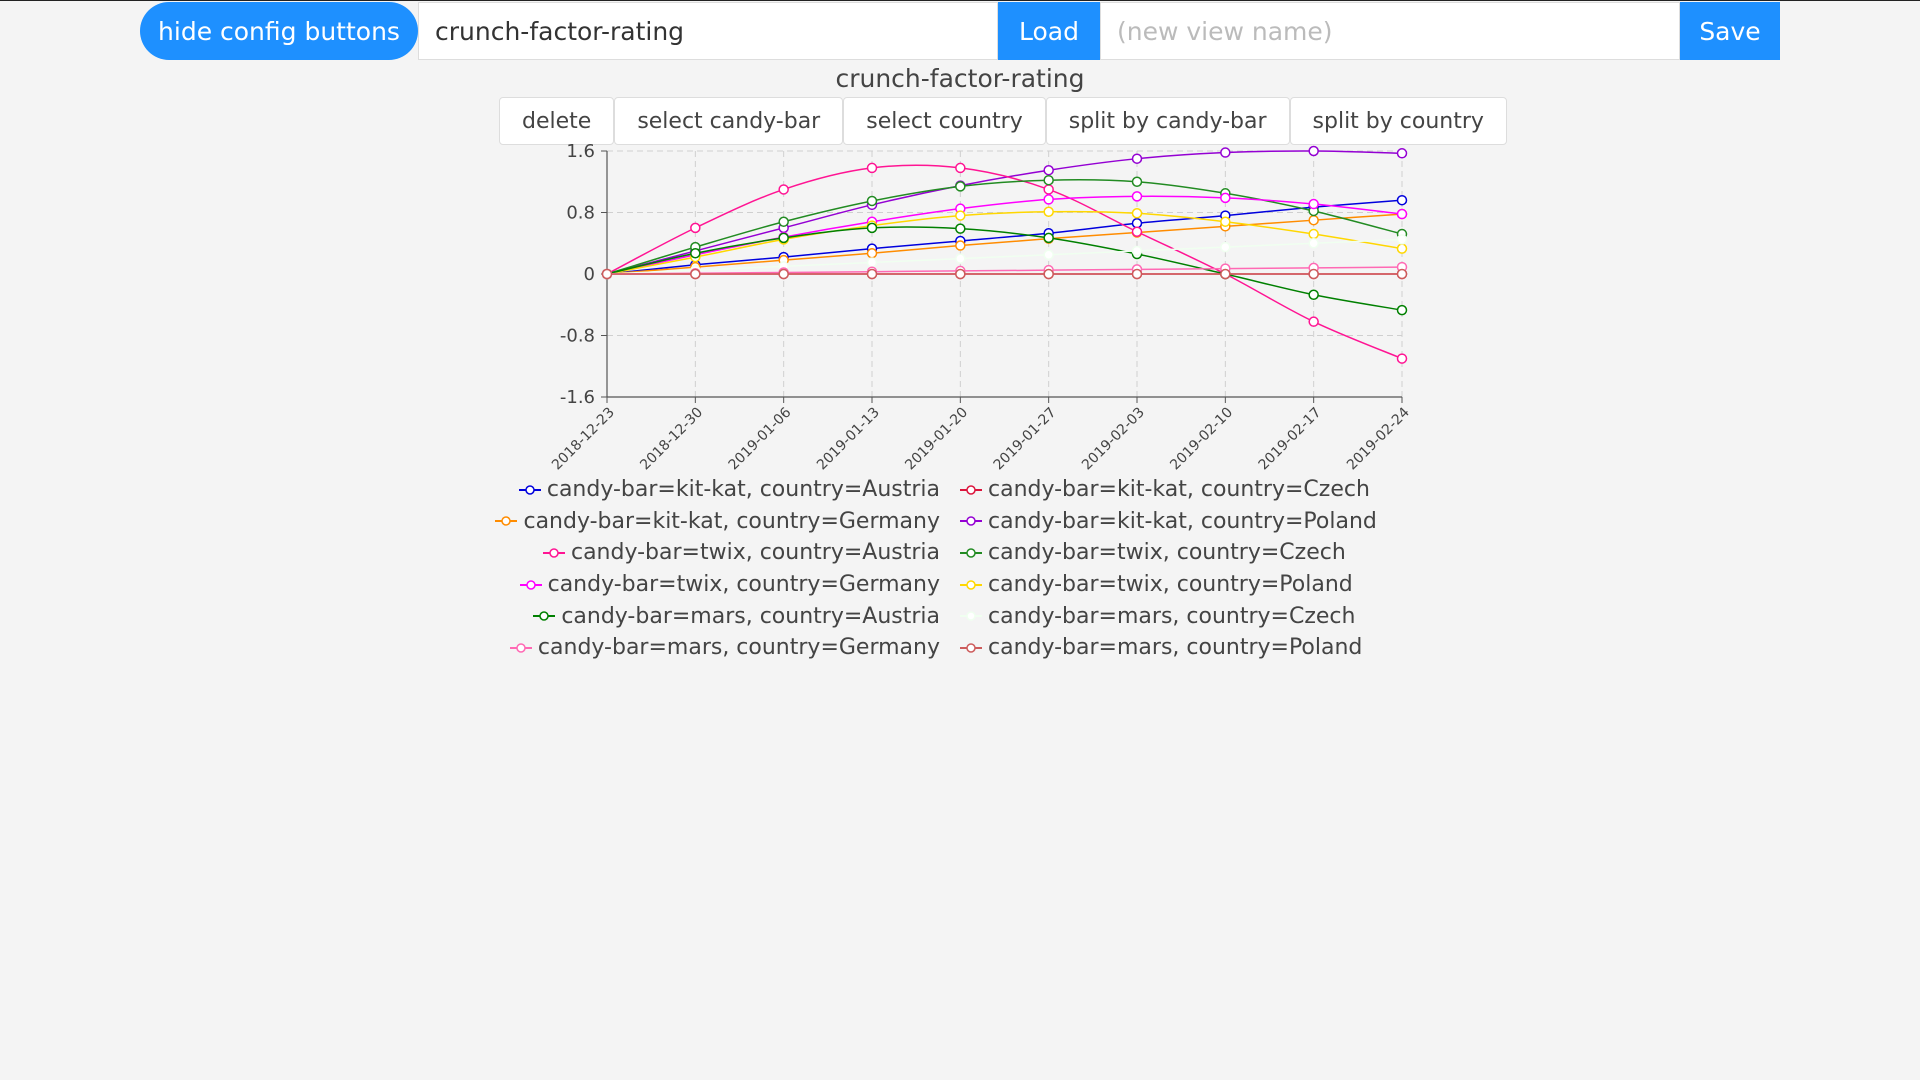 Image resolution: width=1920 pixels, height=1080 pixels. Describe the element at coordinates (1167, 121) in the screenshot. I see `split-by-candy-bar-button: split by candy-bar` at that location.